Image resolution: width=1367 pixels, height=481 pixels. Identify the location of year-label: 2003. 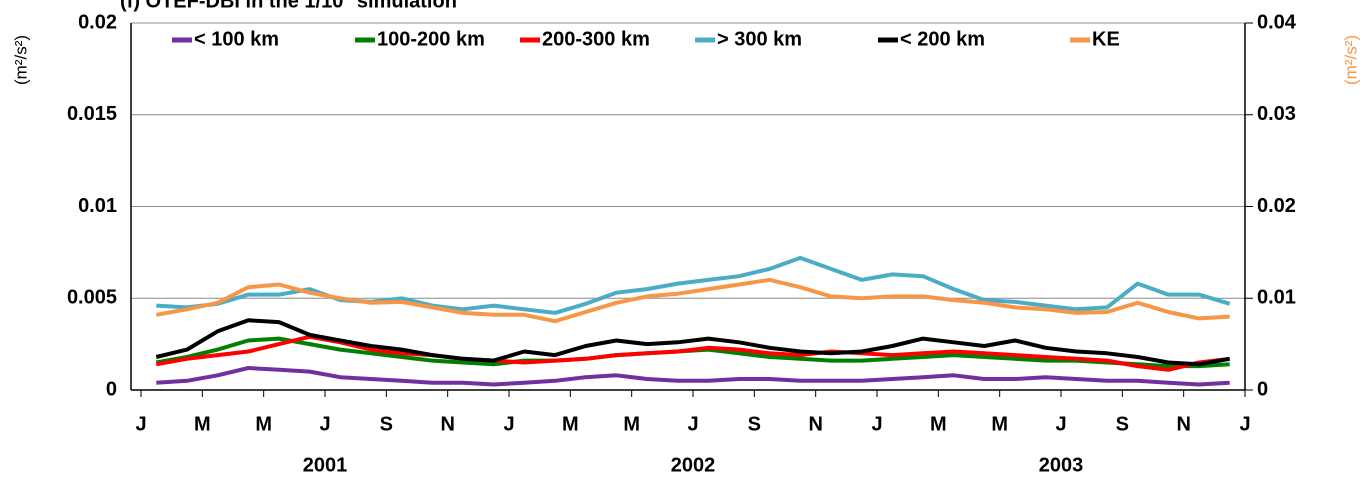
(1061, 465).